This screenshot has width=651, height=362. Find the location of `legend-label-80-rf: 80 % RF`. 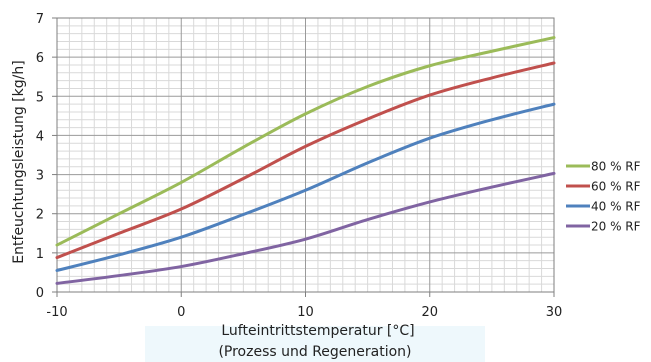

legend-label-80-rf: 80 % RF is located at coordinates (616, 167).